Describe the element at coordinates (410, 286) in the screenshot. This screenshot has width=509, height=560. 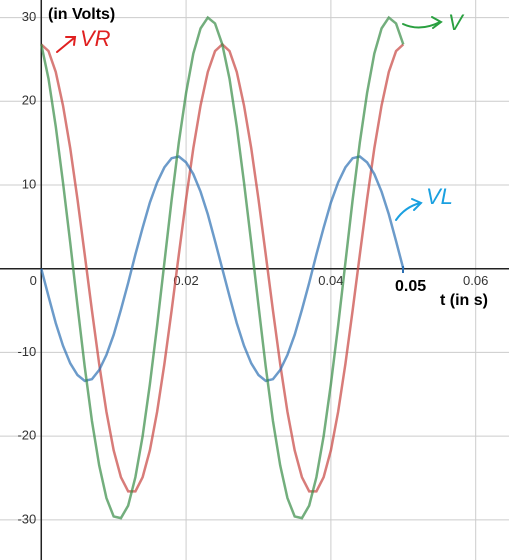
I see `x-marker-label: 0.05` at that location.